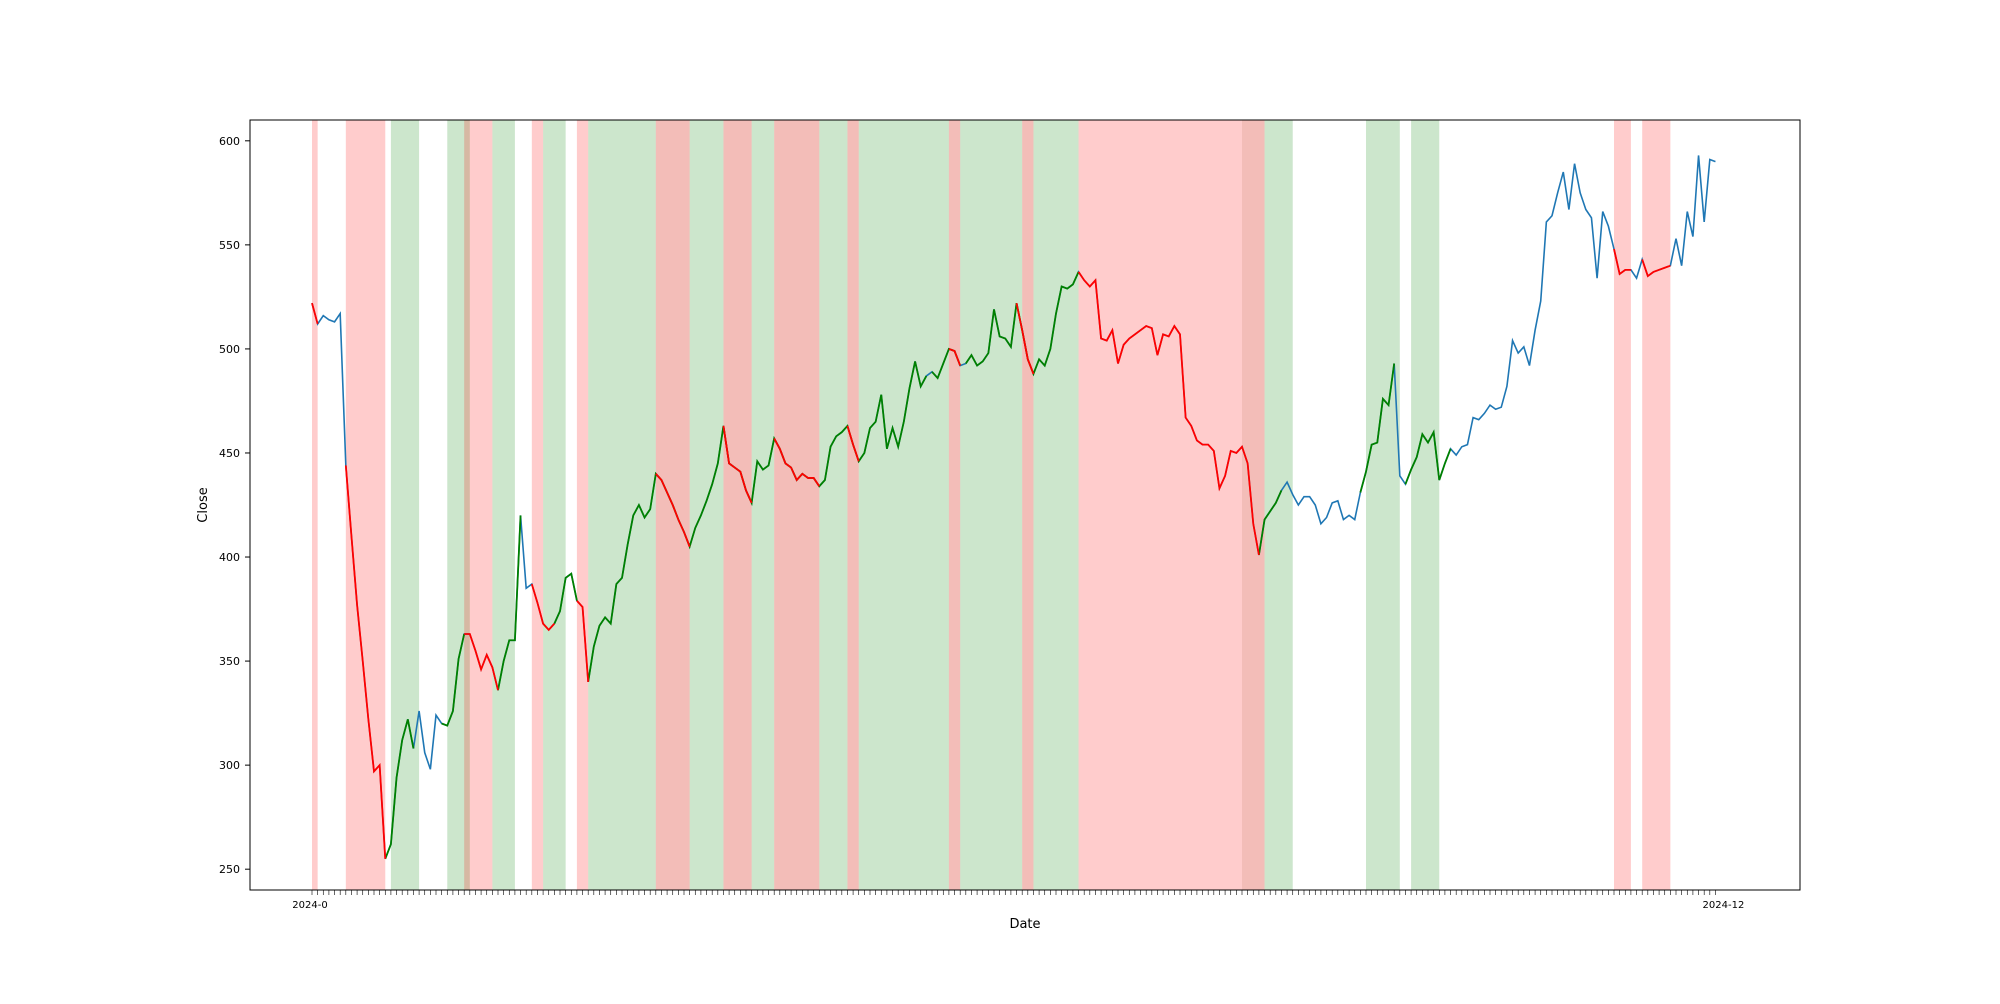 This screenshot has width=2000, height=1004. I want to click on x-tick-label: 2024-12, so click(1724, 905).